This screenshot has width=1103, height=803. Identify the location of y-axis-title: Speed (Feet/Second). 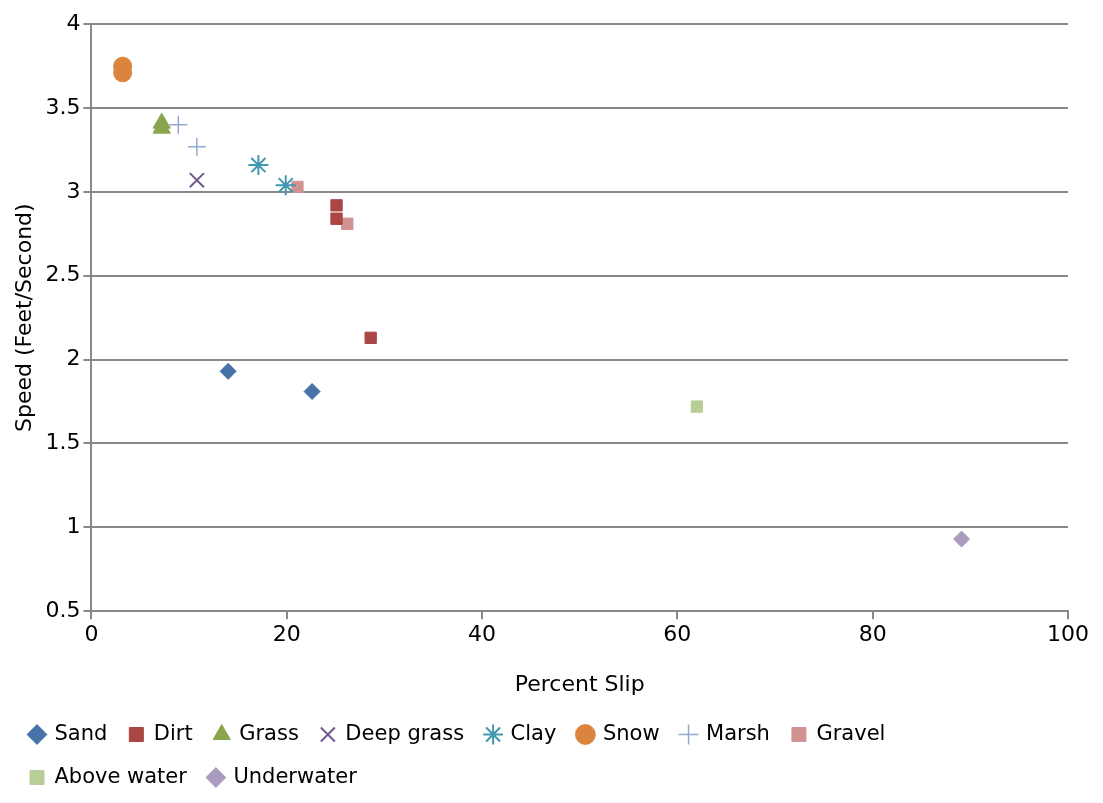
(23, 318).